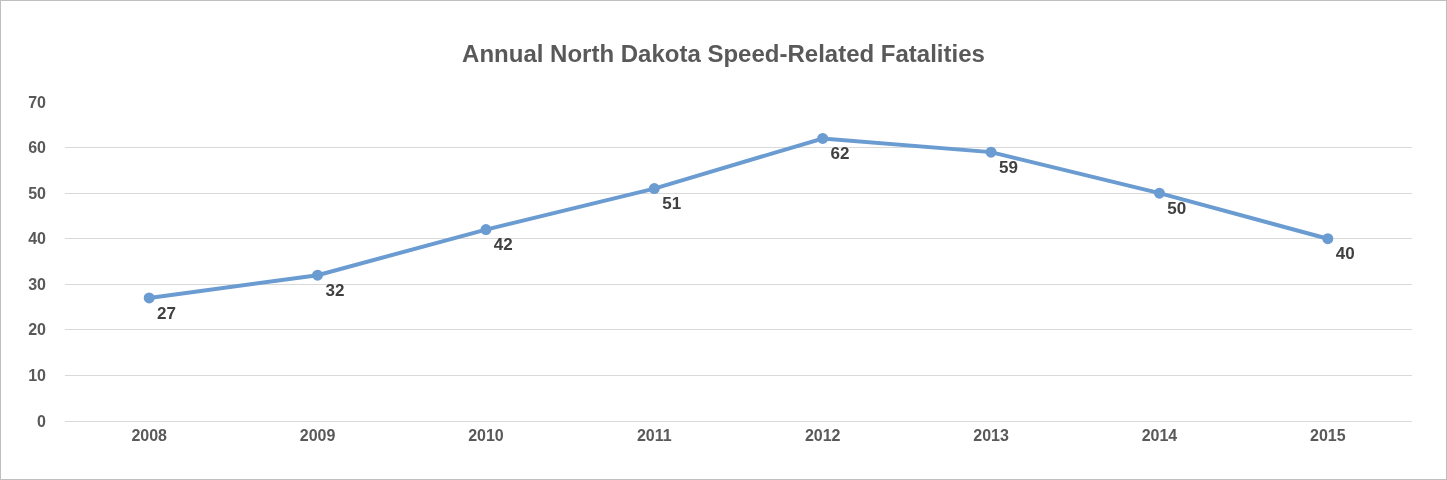 The image size is (1447, 480). I want to click on x-tick-label: 2015, so click(1328, 436).